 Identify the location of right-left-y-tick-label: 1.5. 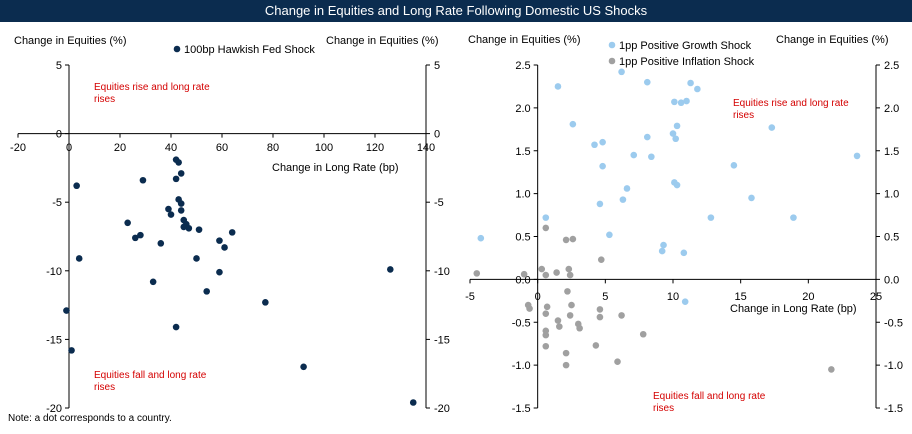
(522, 152).